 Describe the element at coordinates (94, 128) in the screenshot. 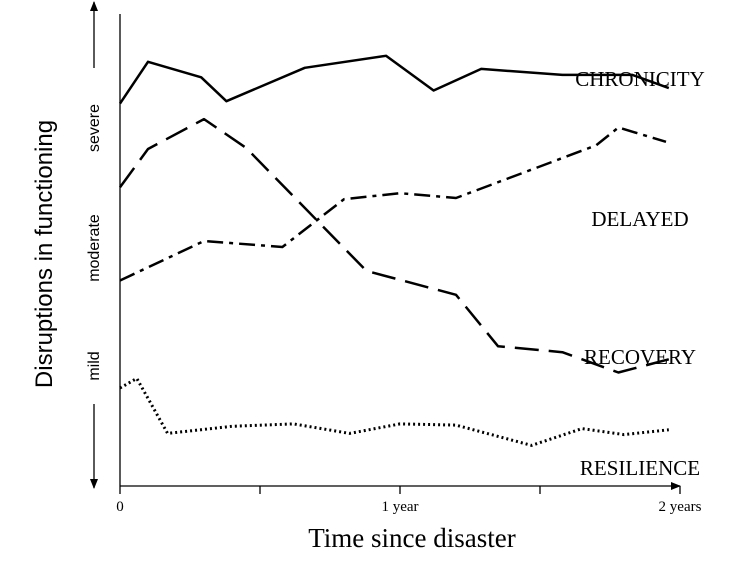

I see `y-level-severe: severe` at that location.